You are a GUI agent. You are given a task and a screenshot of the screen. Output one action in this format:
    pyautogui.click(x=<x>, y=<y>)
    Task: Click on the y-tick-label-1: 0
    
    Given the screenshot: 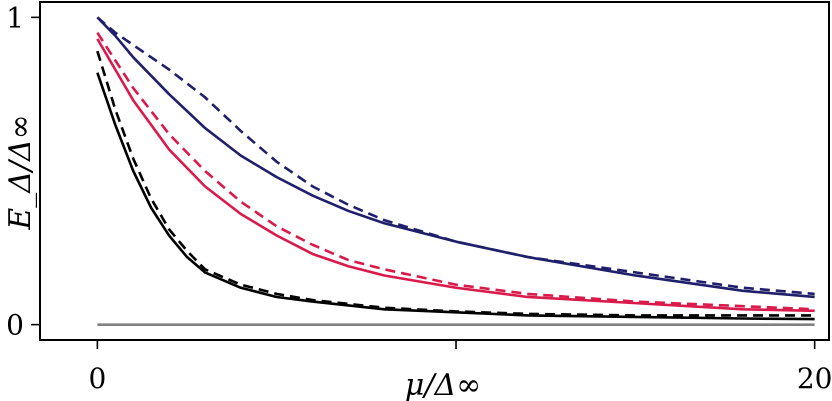 What is the action you would take?
    pyautogui.click(x=15, y=325)
    